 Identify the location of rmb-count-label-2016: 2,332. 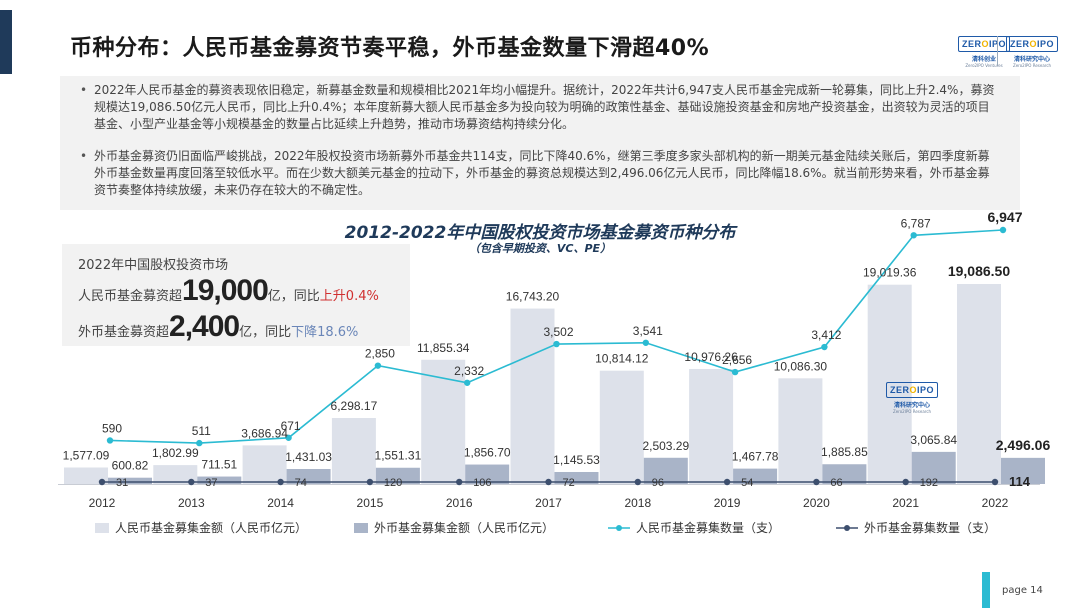
(469, 371).